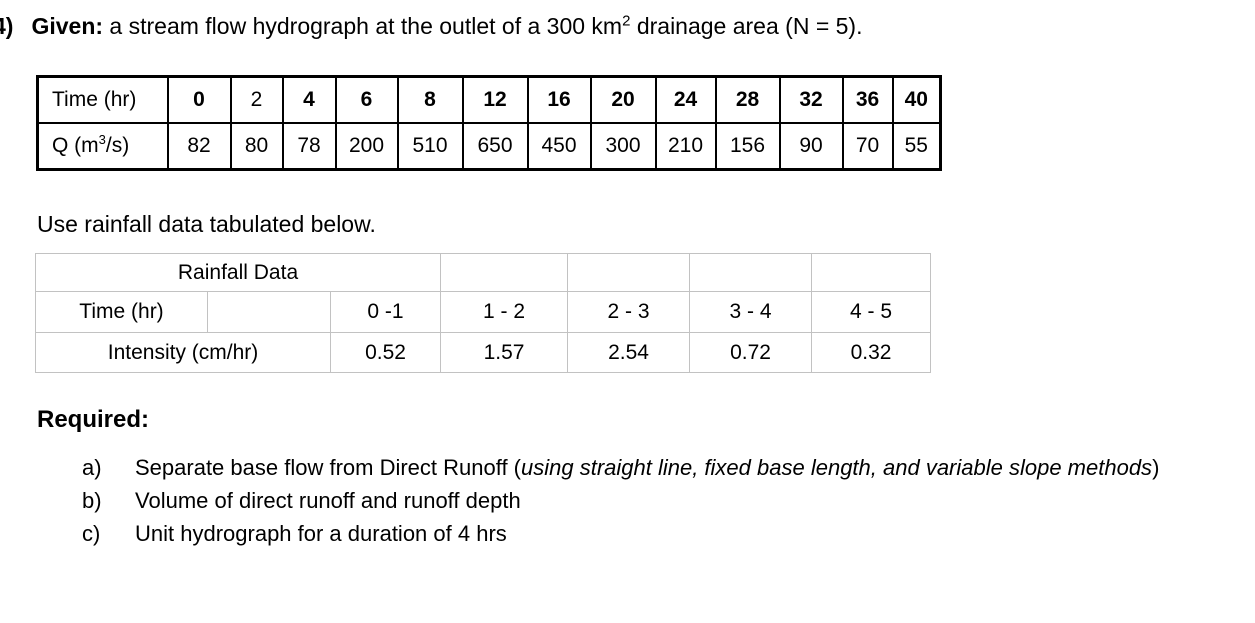 This screenshot has height=623, width=1255. Describe the element at coordinates (916, 99) in the screenshot. I see `time-cell: 40` at that location.